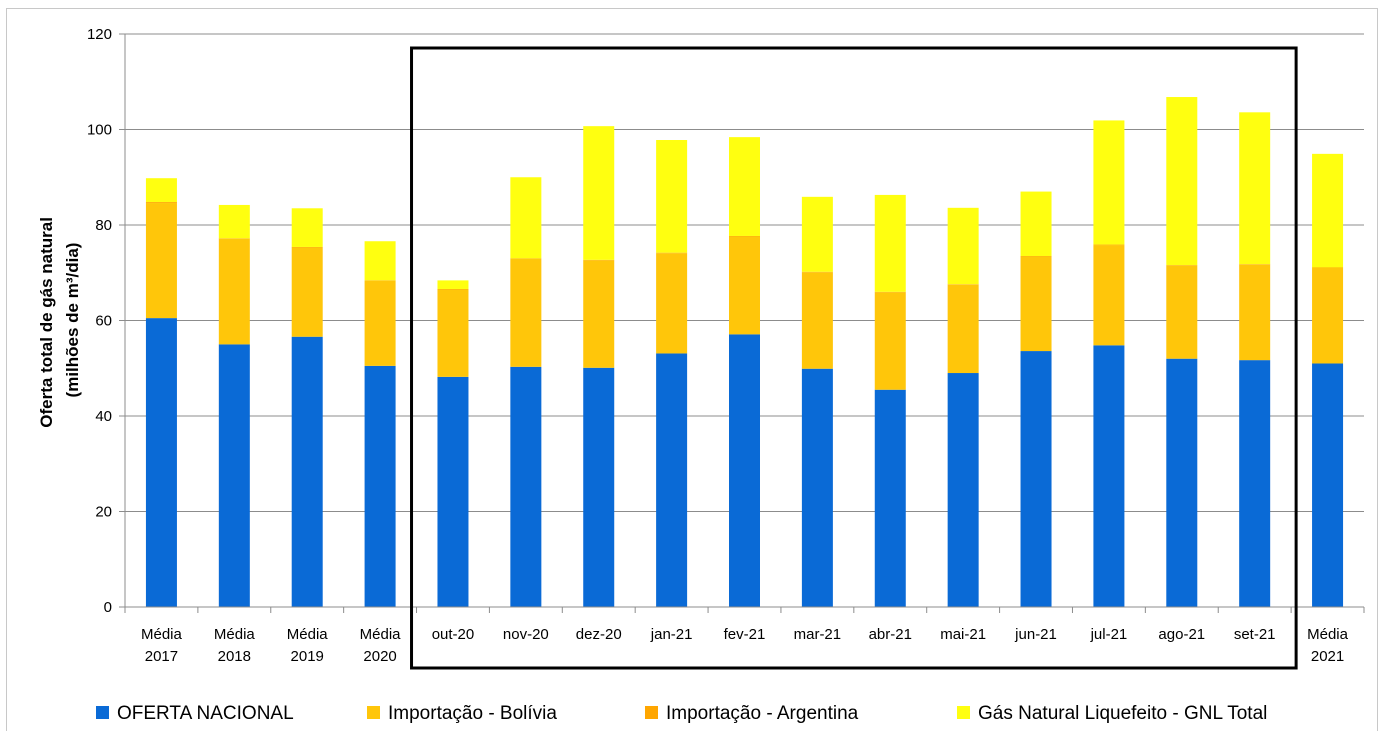 Image resolution: width=1384 pixels, height=731 pixels. What do you see at coordinates (745, 634) in the screenshot?
I see `x-tick-label: fev-21` at bounding box center [745, 634].